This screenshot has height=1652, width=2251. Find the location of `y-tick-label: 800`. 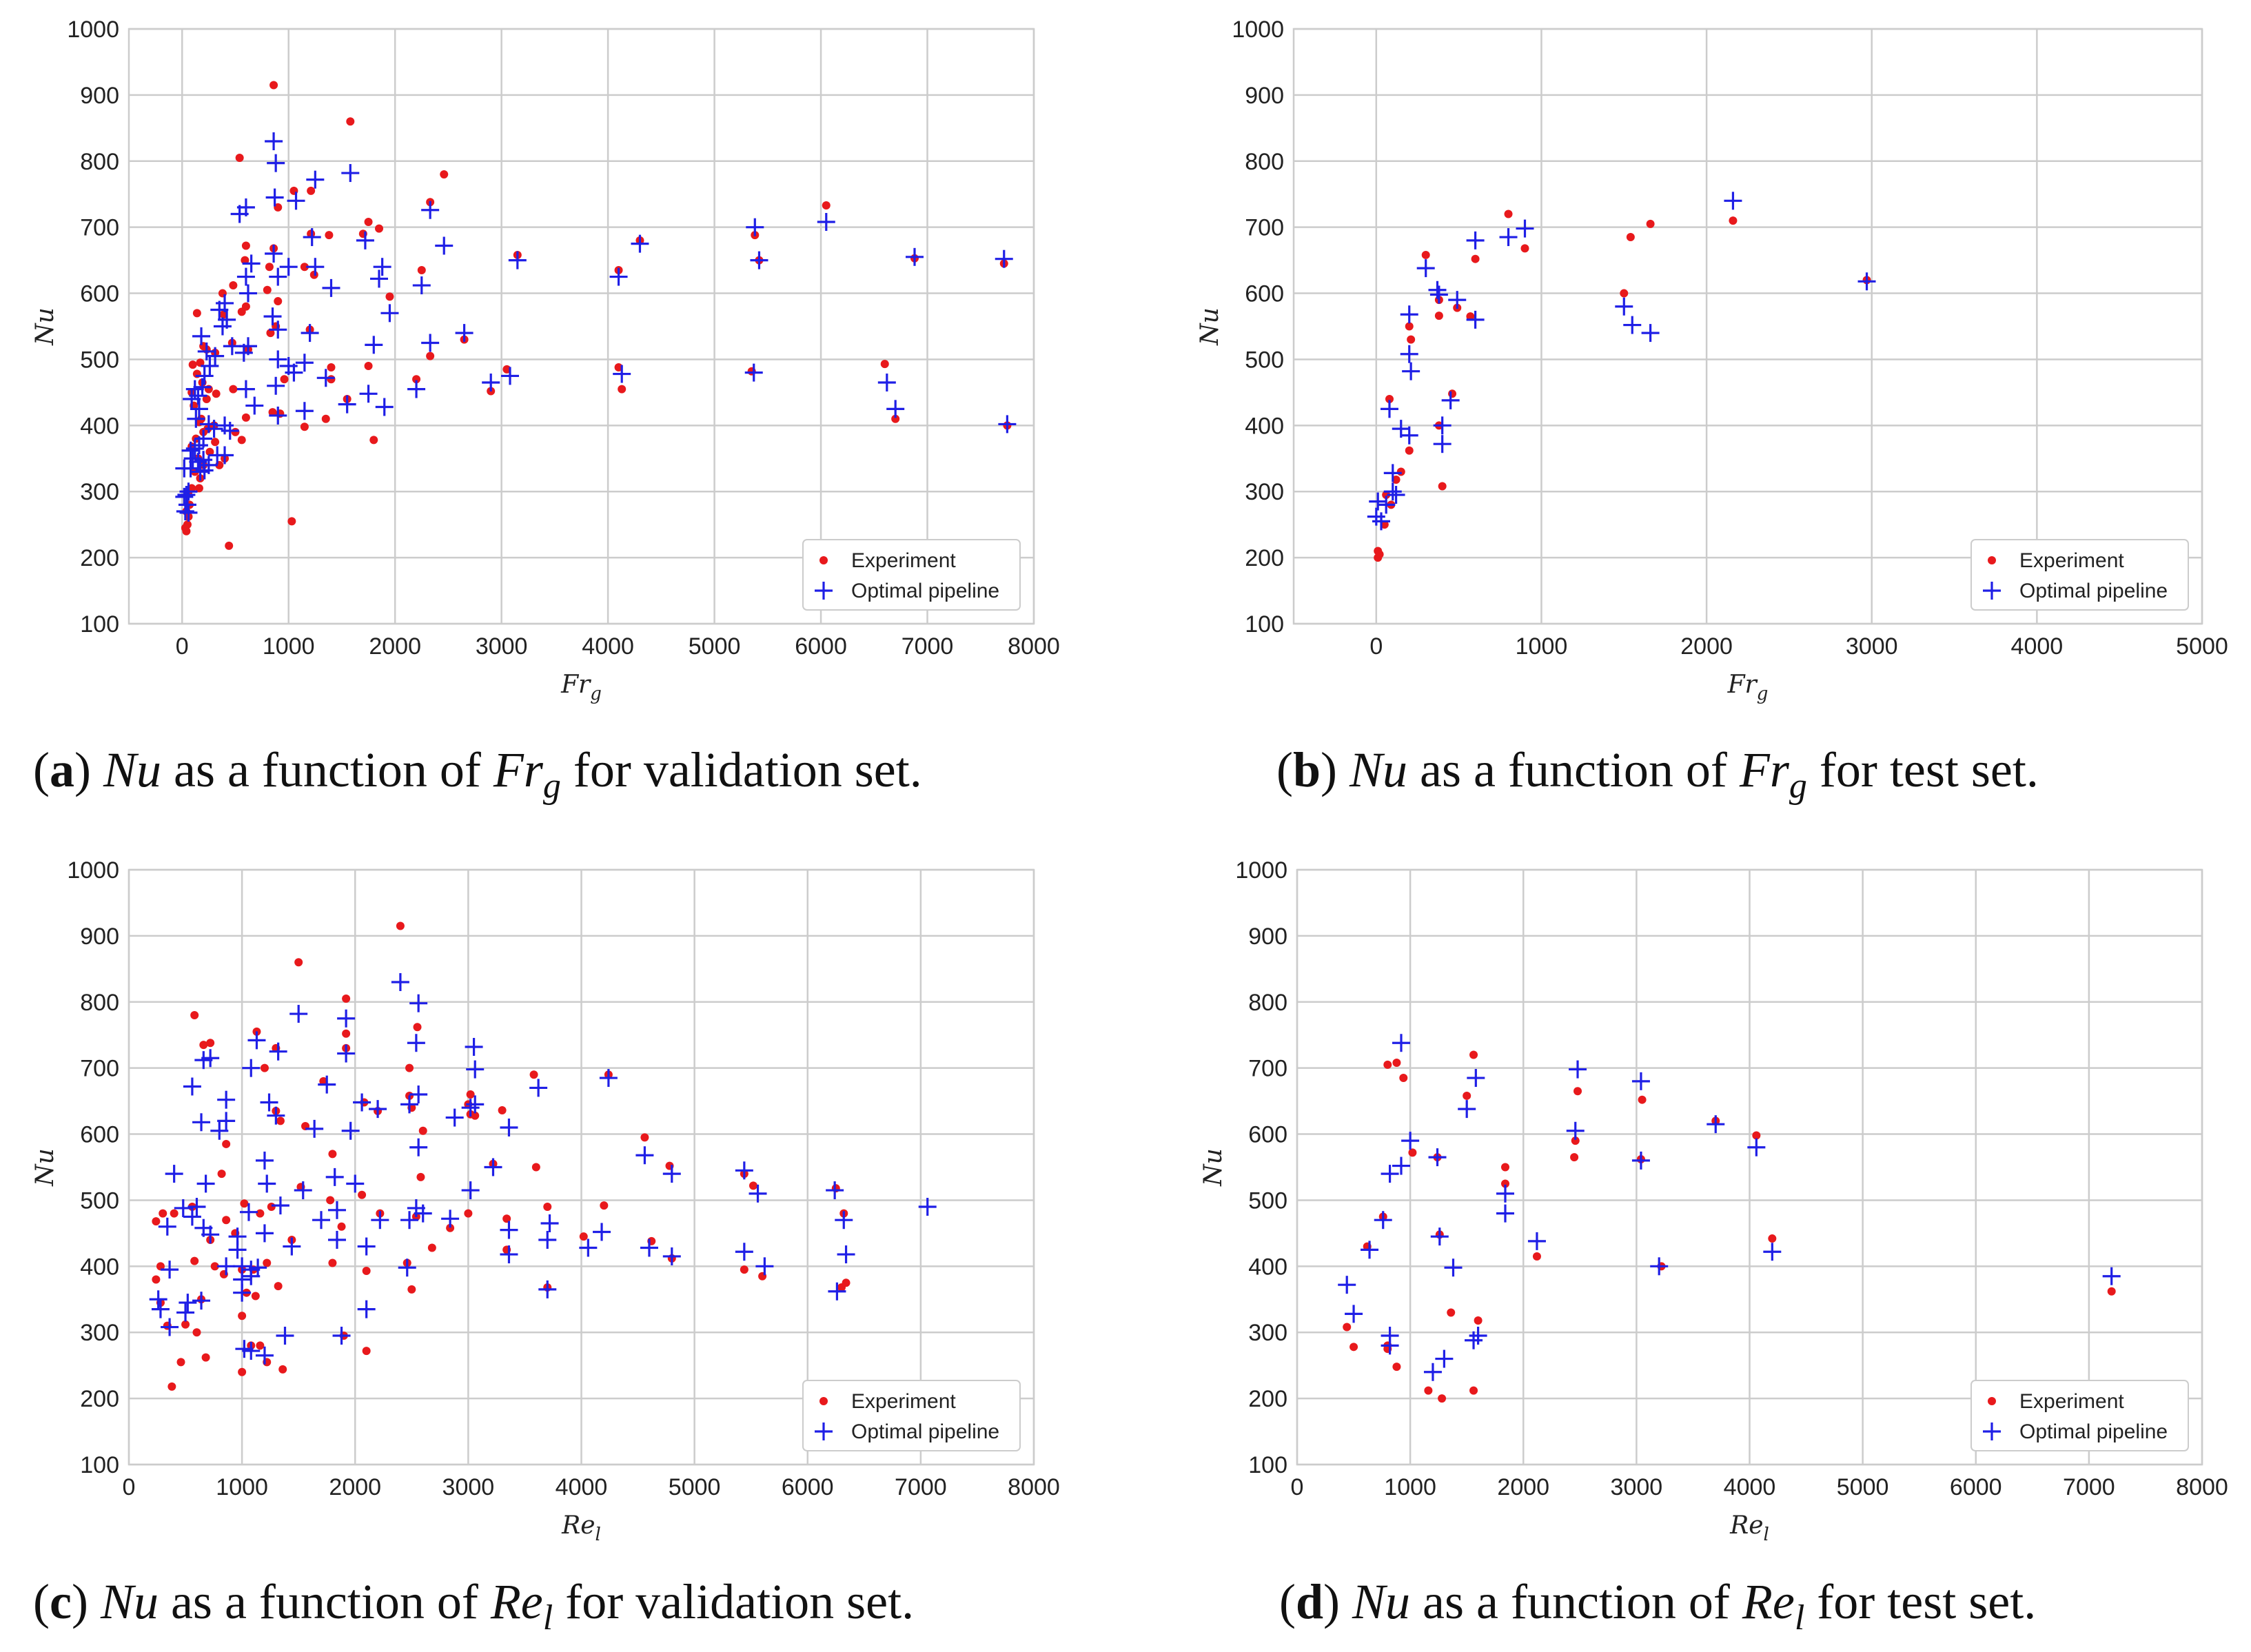

y-tick-label: 800 is located at coordinates (1267, 1003).